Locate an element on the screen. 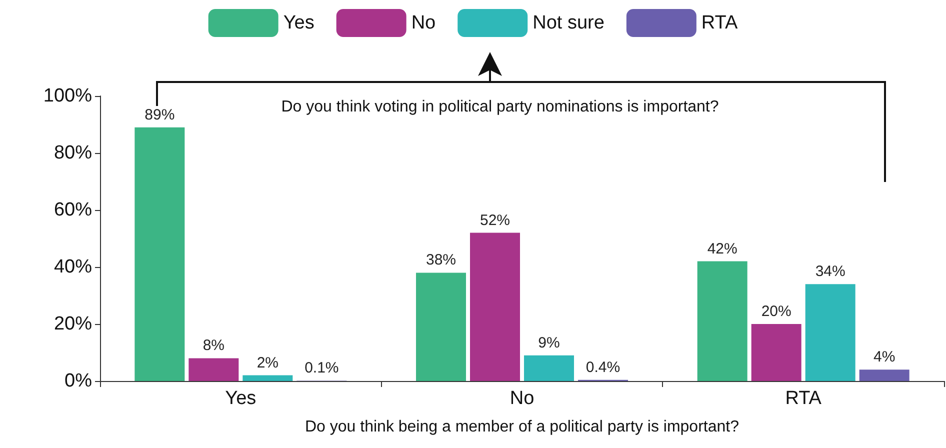 This screenshot has height=448, width=946. data-label: 89% is located at coordinates (159, 115).